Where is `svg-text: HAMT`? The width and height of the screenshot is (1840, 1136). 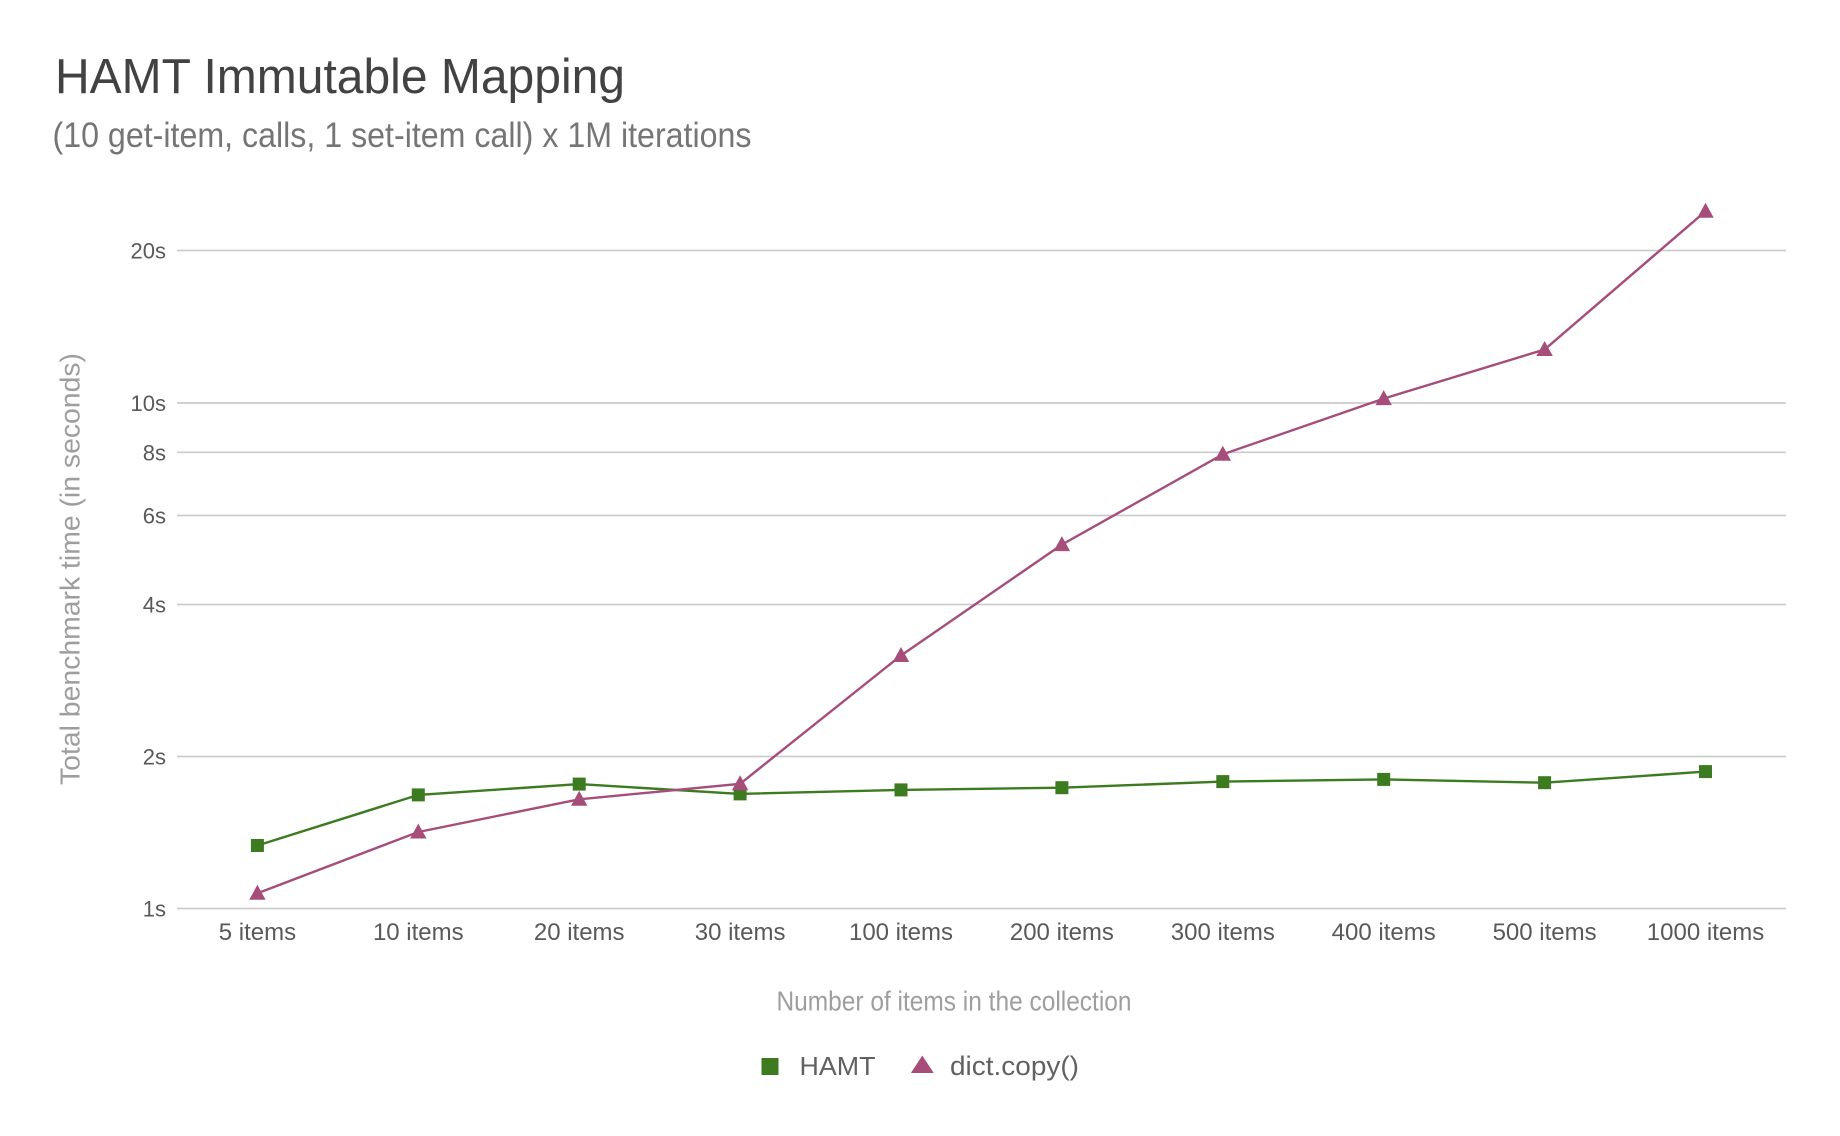
svg-text: HAMT is located at coordinates (838, 1066).